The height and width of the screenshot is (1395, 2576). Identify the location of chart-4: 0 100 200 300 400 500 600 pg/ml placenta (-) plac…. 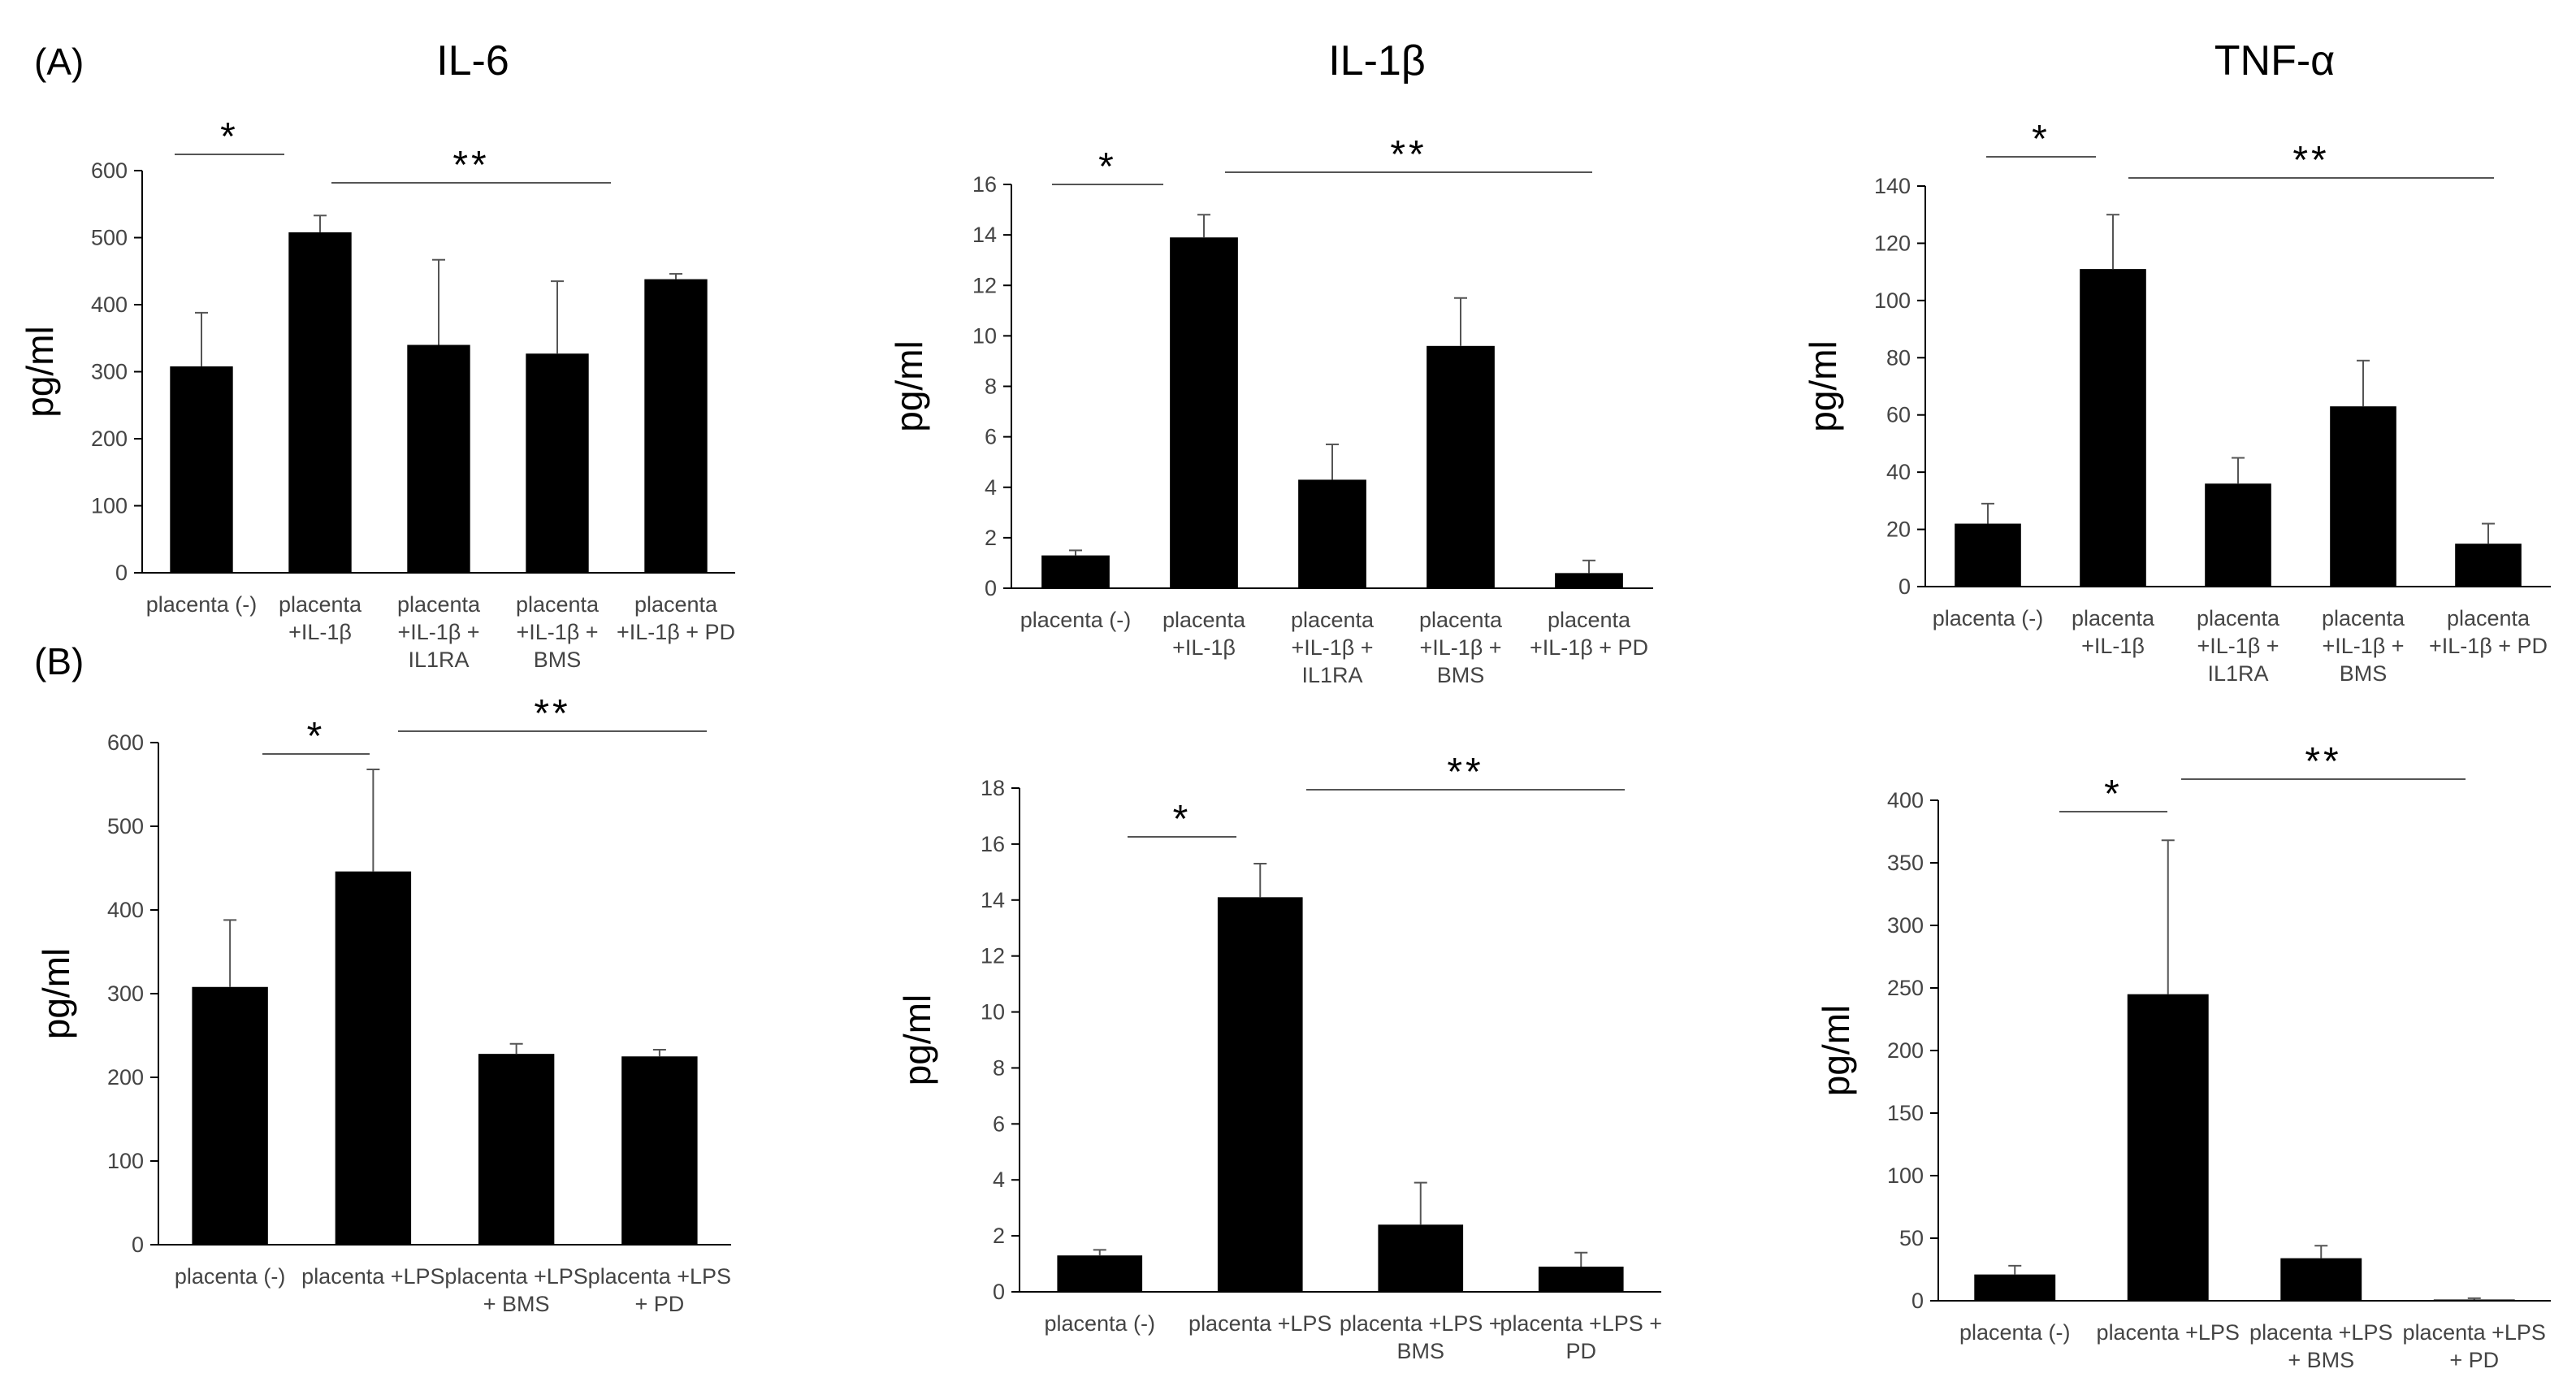
(383, 1004).